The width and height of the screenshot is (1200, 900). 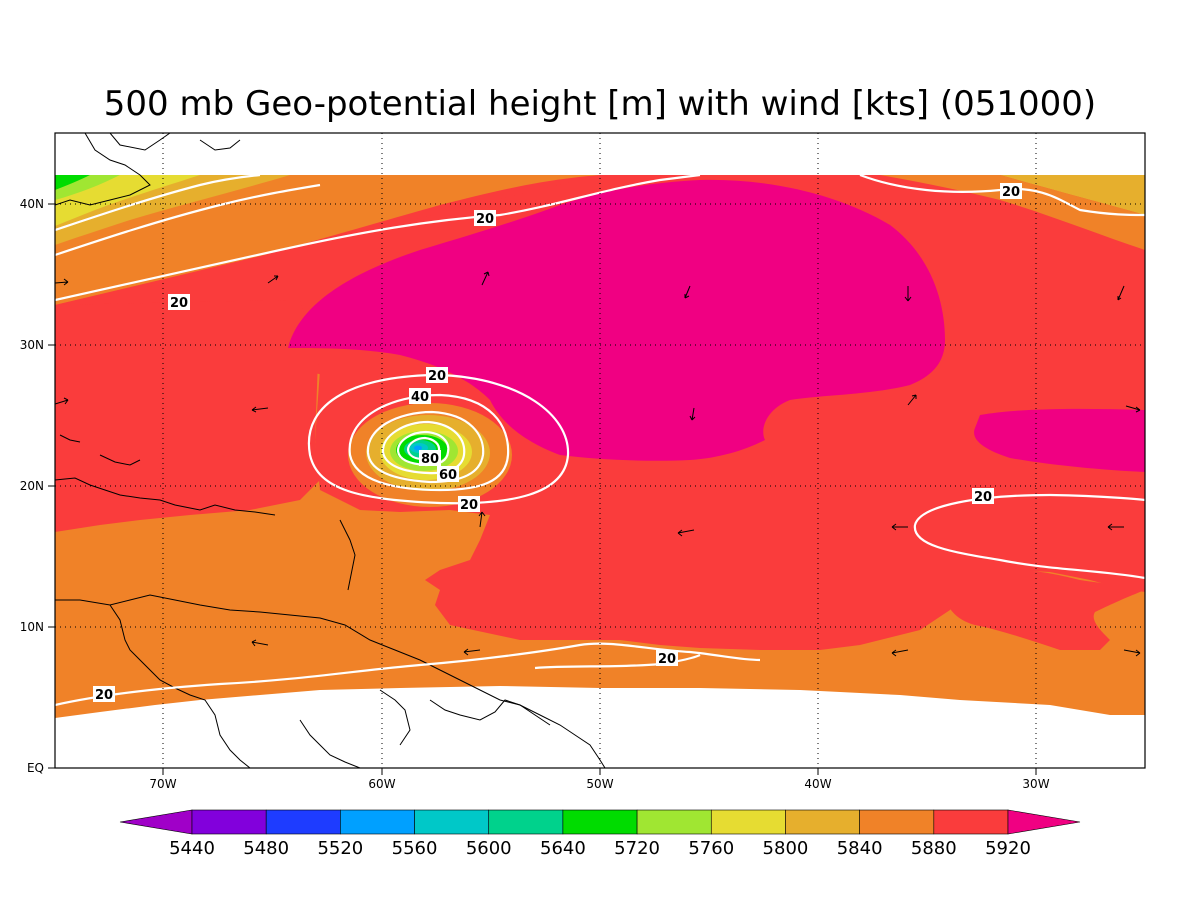 What do you see at coordinates (1008, 848) in the screenshot?
I see `colorbar-label: 5920` at bounding box center [1008, 848].